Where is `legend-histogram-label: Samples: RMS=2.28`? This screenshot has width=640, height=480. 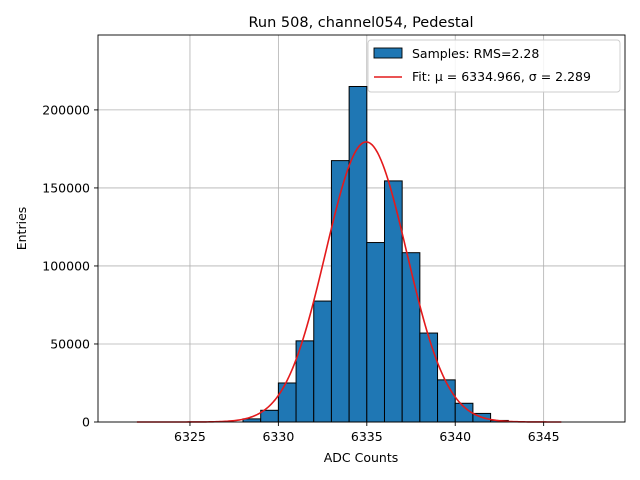 legend-histogram-label: Samples: RMS=2.28 is located at coordinates (475, 53).